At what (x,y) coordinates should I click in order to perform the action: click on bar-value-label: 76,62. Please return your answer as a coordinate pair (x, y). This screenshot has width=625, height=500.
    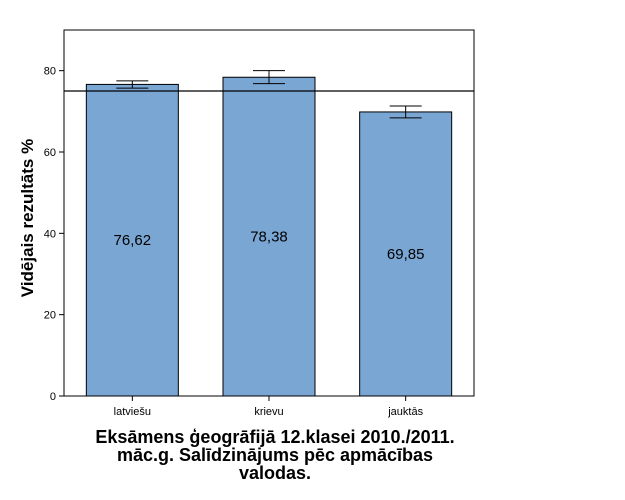
    Looking at the image, I should click on (133, 240).